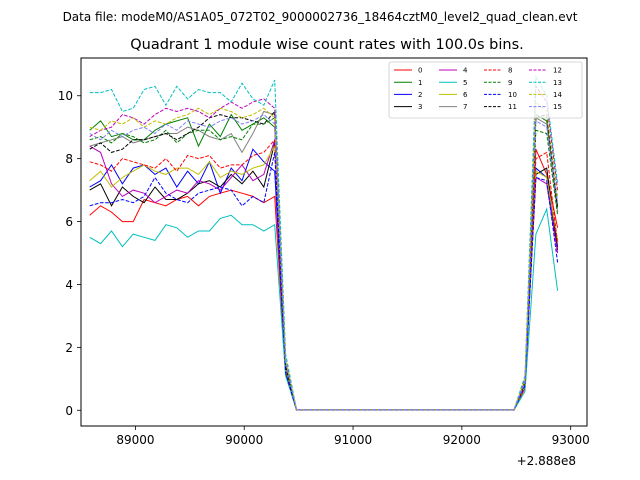 The image size is (640, 480). I want to click on x-axis: 89000 90000 91000 92000 93000, so click(353, 436).